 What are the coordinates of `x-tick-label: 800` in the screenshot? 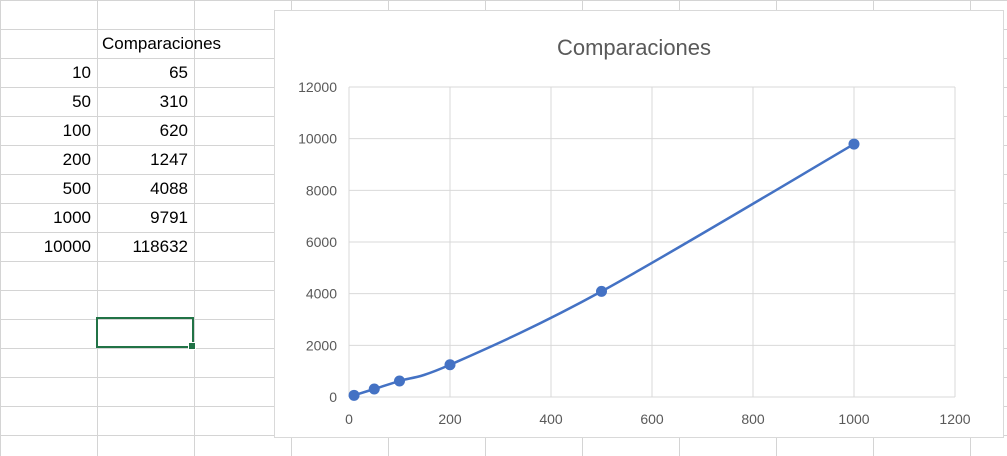 It's located at (753, 419).